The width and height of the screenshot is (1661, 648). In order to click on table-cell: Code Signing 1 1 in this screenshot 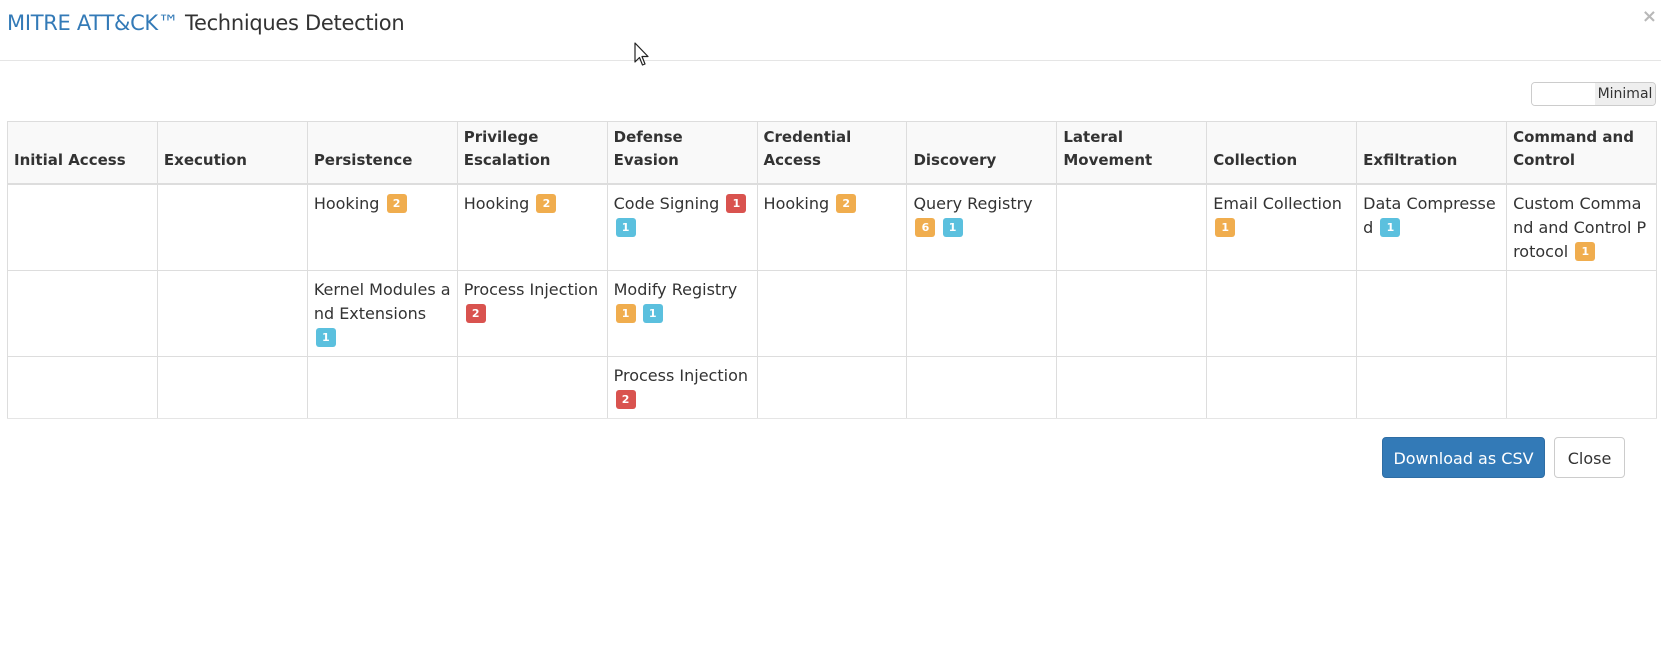, I will do `click(682, 227)`.